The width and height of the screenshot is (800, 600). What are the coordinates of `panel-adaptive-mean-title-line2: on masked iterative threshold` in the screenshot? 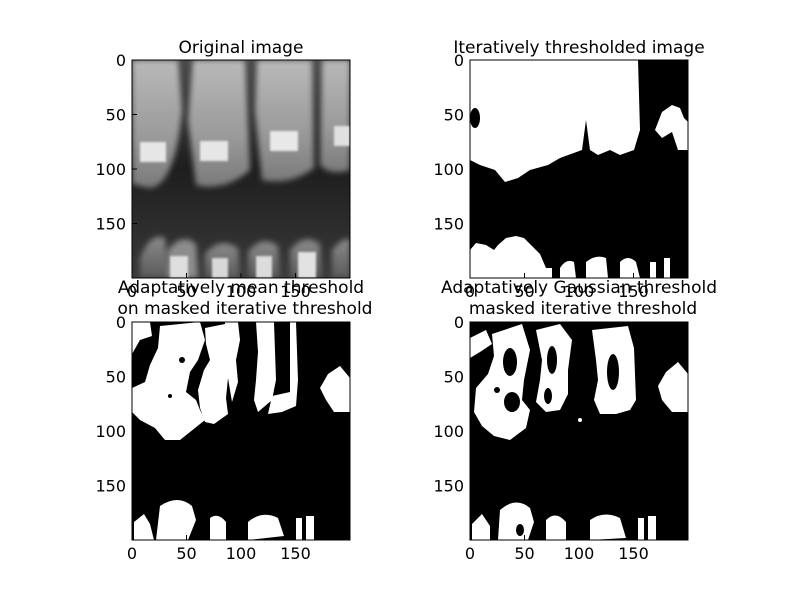 It's located at (245, 309).